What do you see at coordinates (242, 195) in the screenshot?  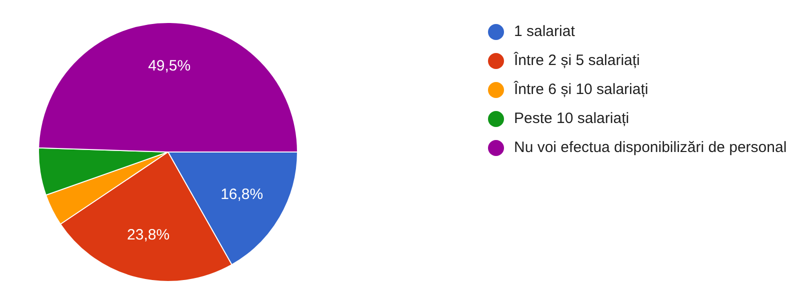 I see `data-label: 16,8%` at bounding box center [242, 195].